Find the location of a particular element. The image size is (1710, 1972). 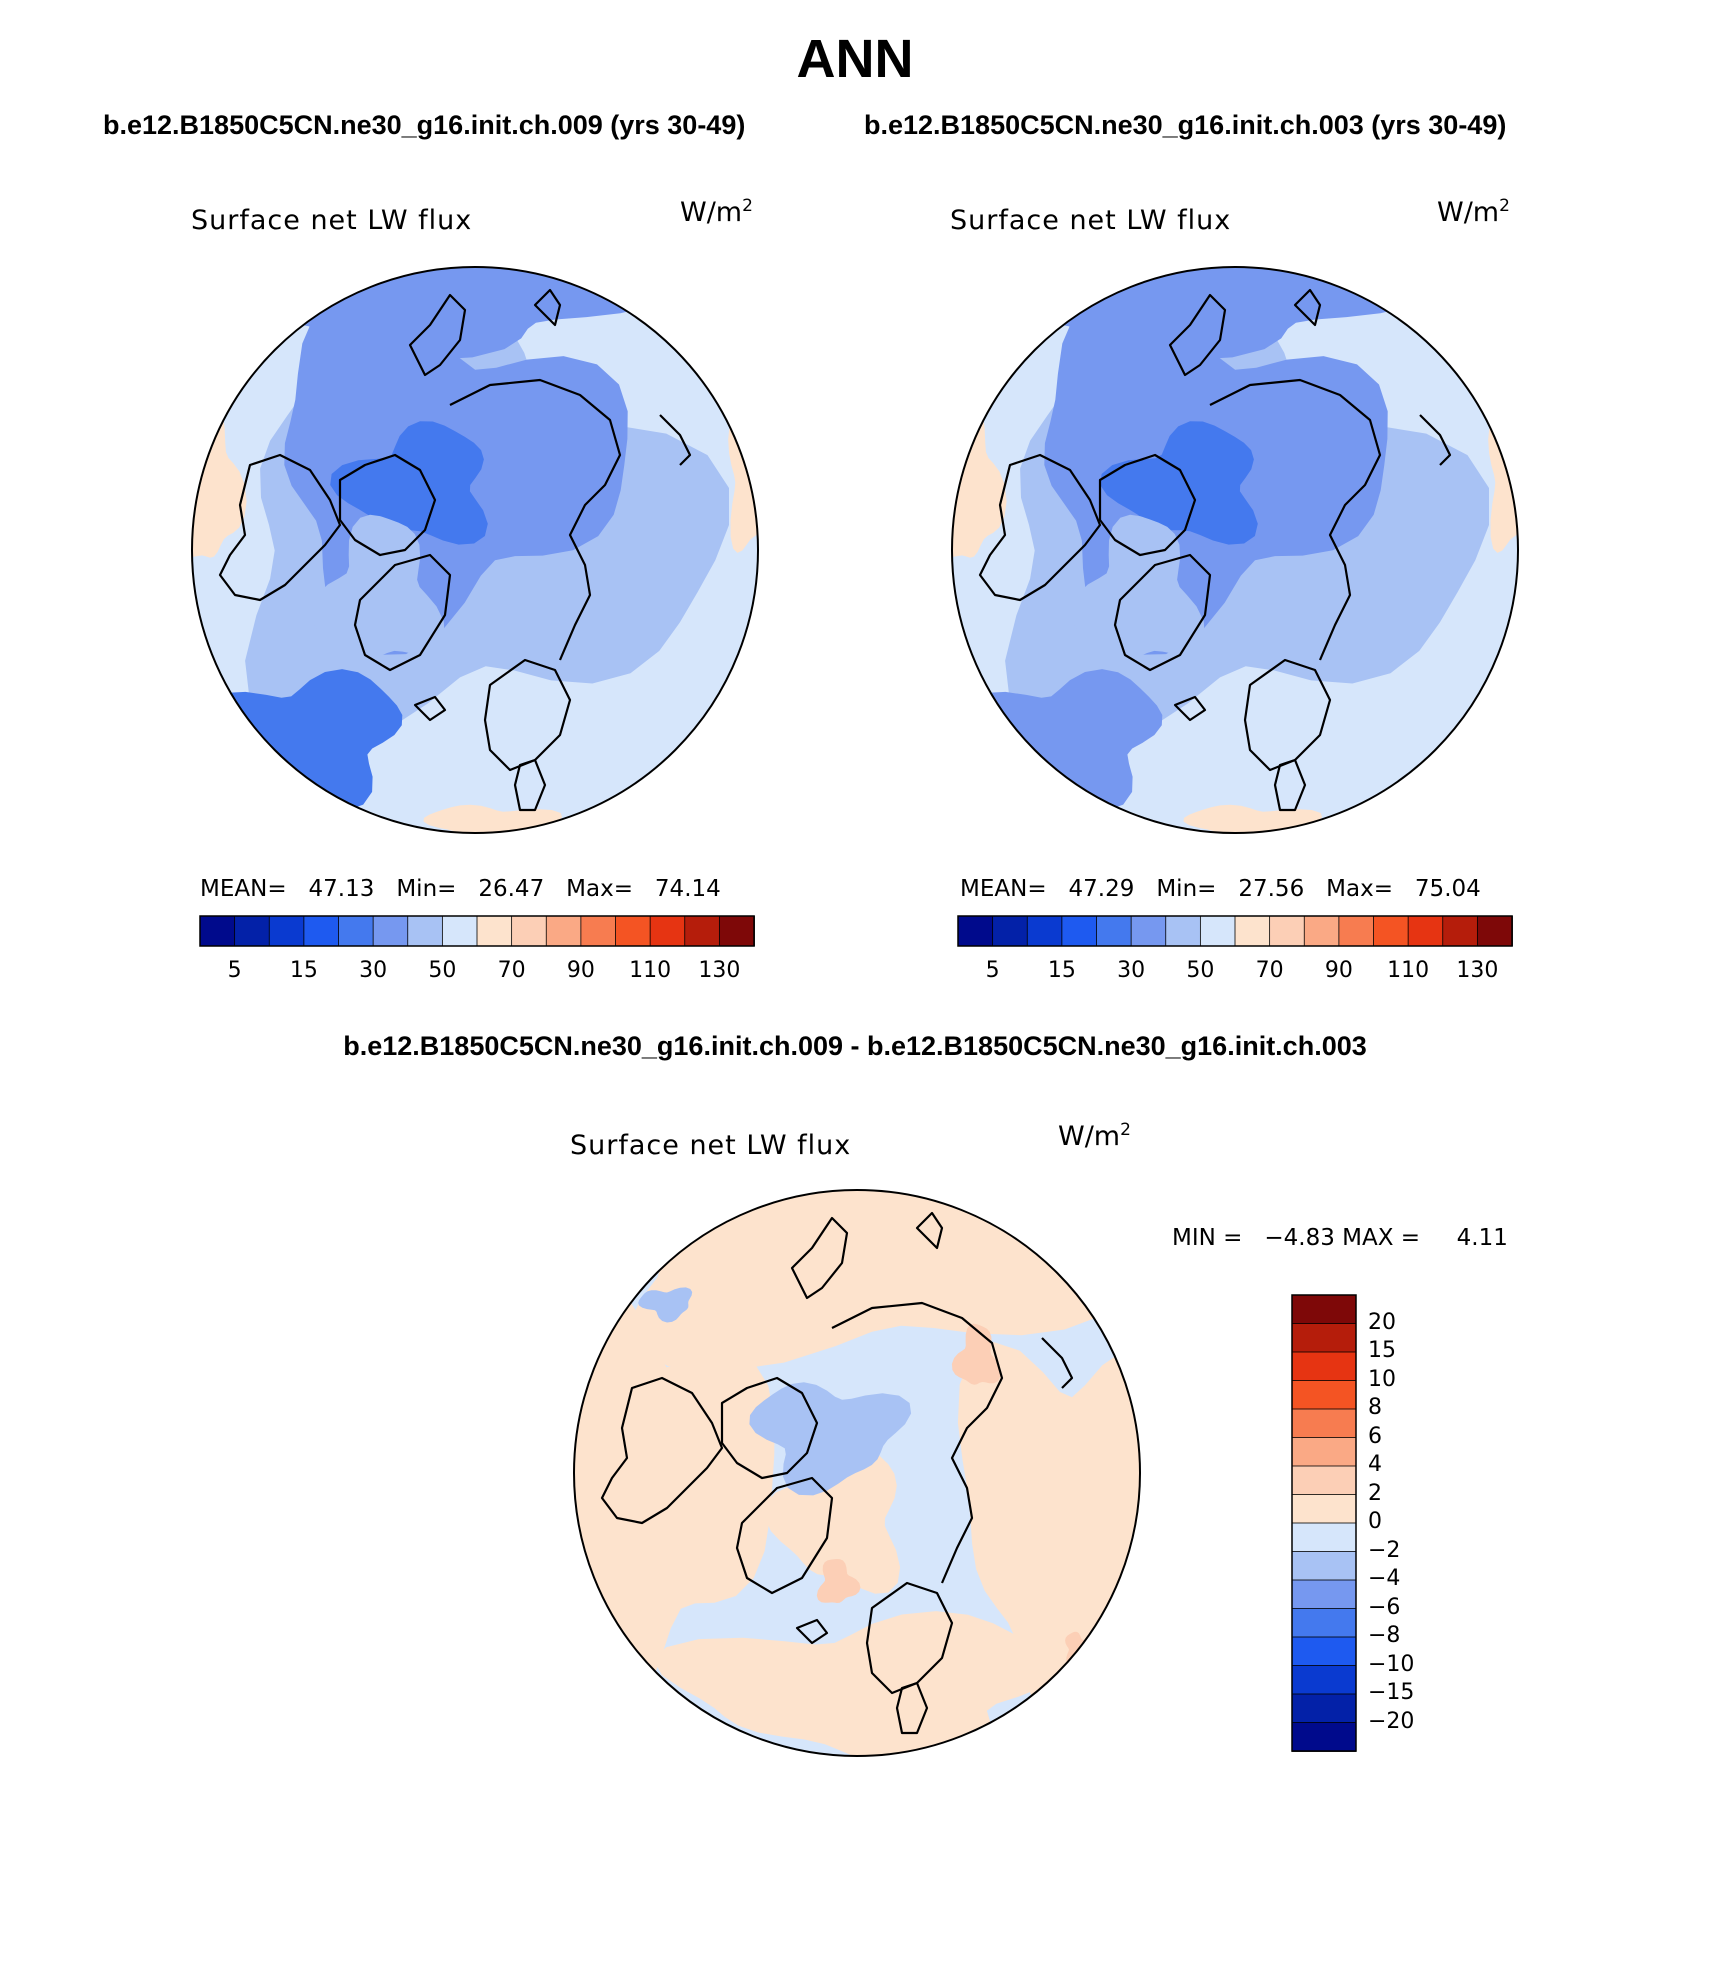

panel-left-map-border is located at coordinates (475, 550).